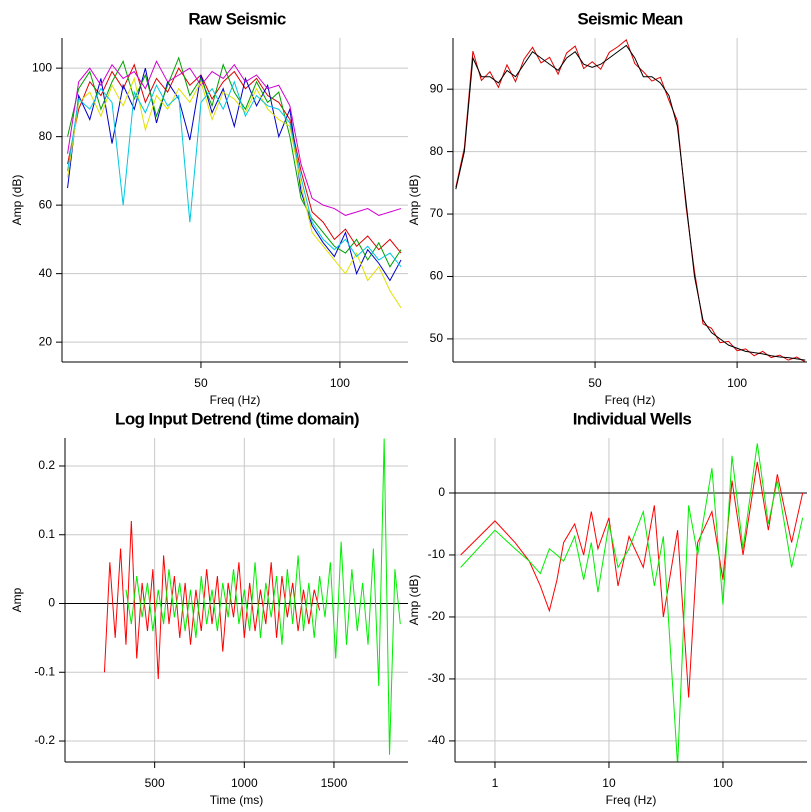 The width and height of the screenshot is (811, 812). I want to click on chart-title: Individual Wells, so click(632, 418).